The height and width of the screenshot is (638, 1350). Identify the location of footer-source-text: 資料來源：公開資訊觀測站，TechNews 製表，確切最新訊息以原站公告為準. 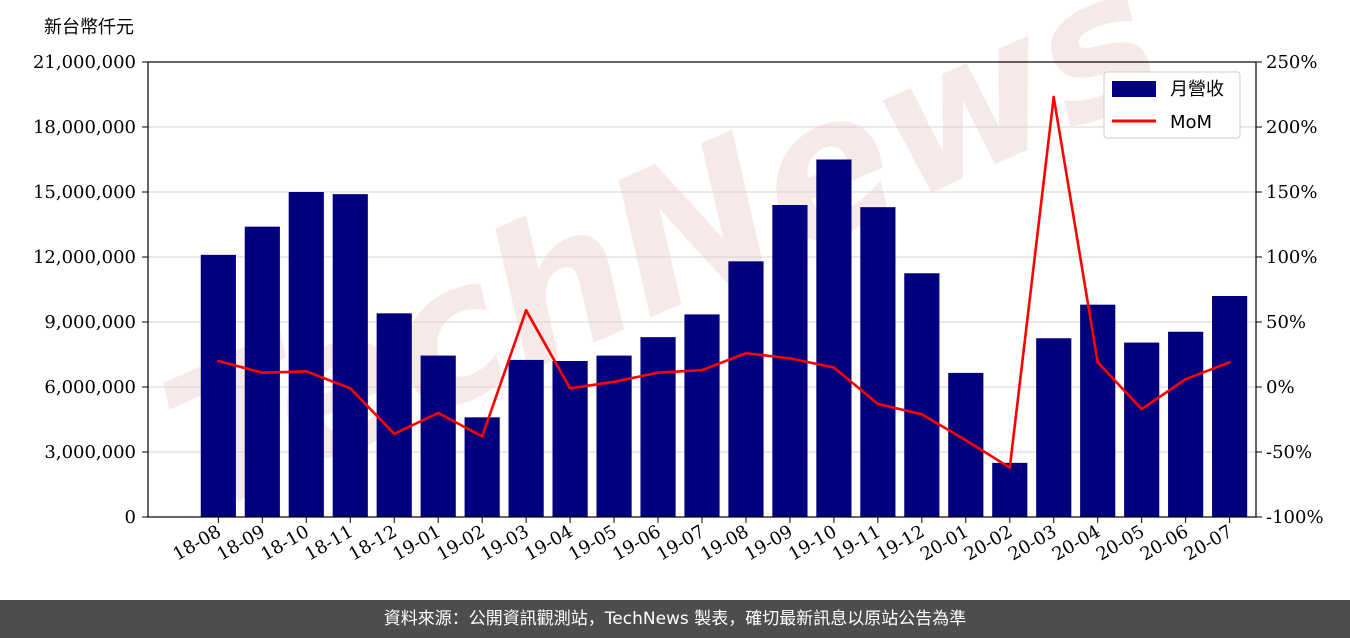
(675, 619).